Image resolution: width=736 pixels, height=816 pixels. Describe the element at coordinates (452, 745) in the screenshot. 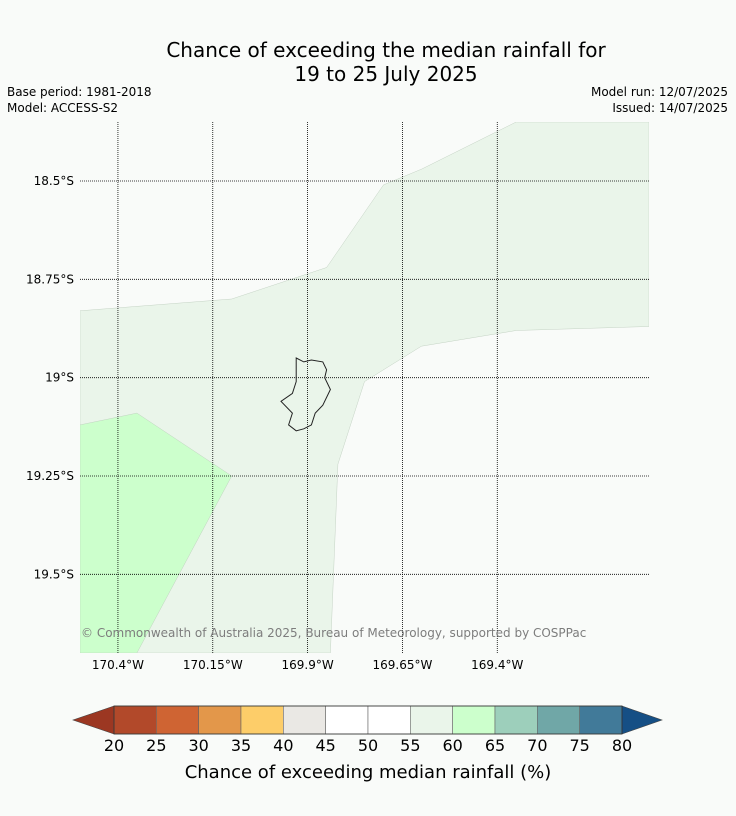

I see `colorbar-tick-label: 60` at that location.